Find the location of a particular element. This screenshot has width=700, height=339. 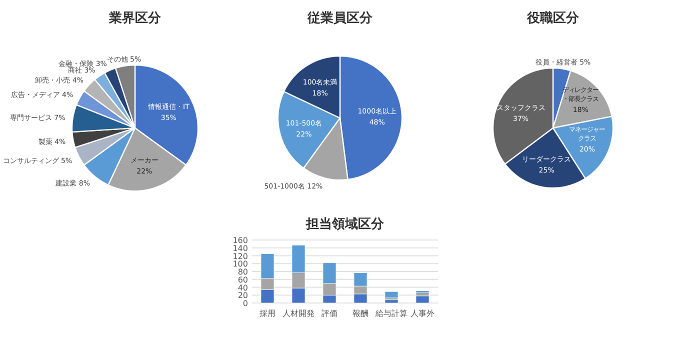

y-tick-label: 100 is located at coordinates (240, 264).